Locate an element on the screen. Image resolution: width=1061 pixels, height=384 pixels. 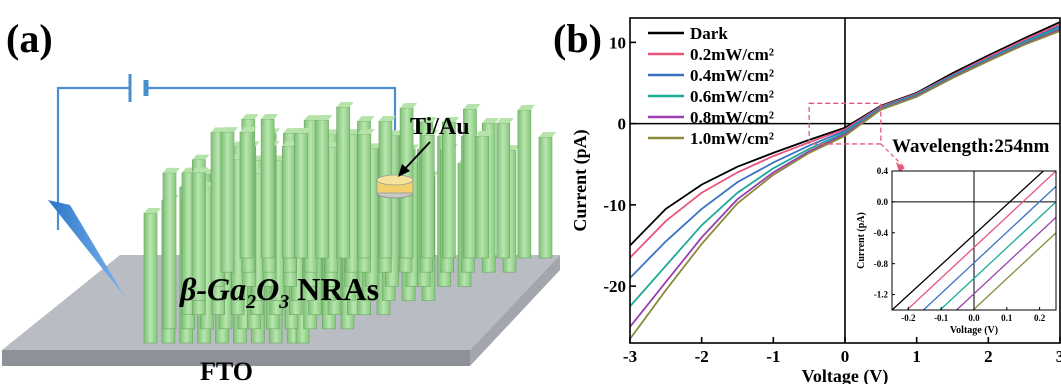
x-tick-label: -1 is located at coordinates (773, 356).